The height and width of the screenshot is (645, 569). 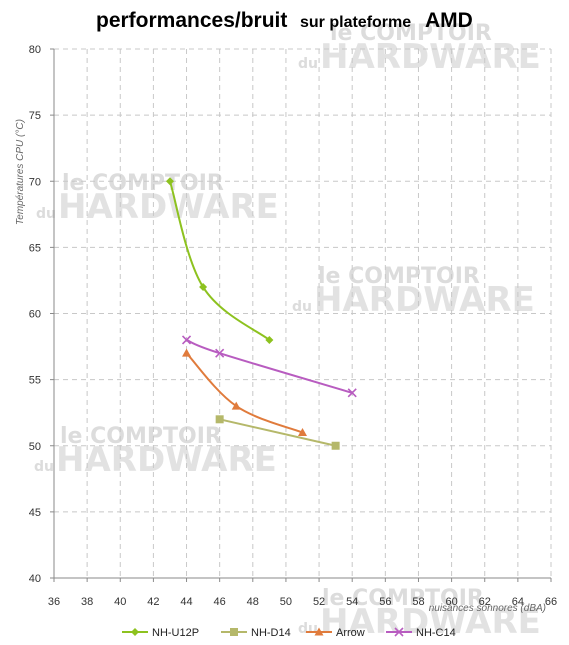 I want to click on y-tick-label: 50, so click(x=35, y=447).